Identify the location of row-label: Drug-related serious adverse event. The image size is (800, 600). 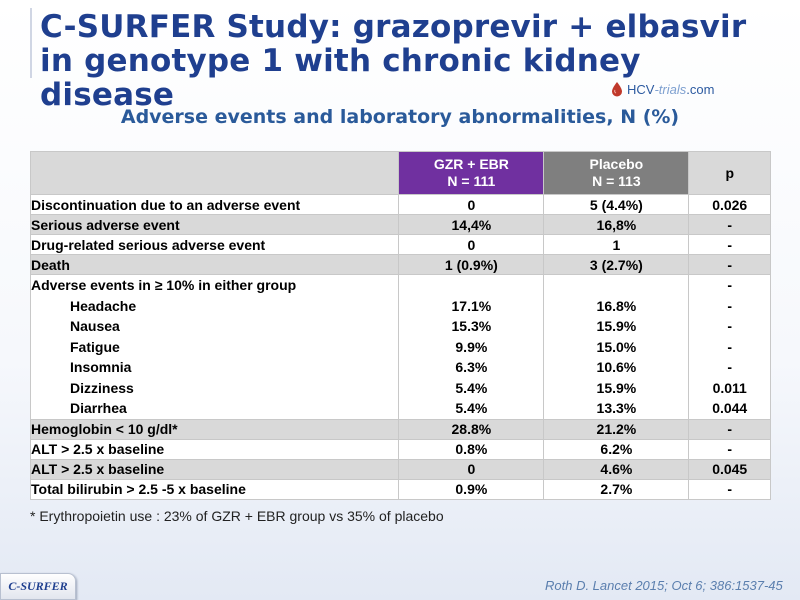
(214, 244).